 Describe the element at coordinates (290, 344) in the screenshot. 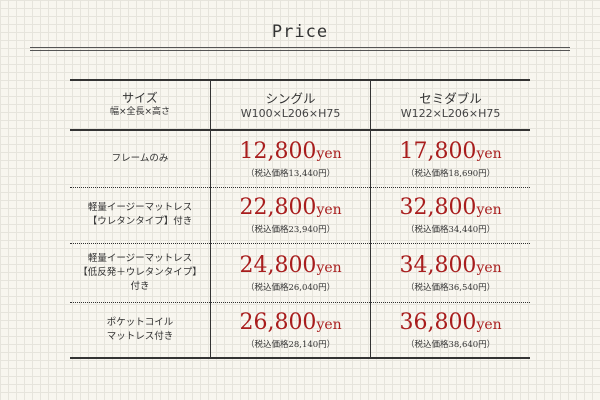

I see `tax-included-price: （税込価格28,140円）` at that location.